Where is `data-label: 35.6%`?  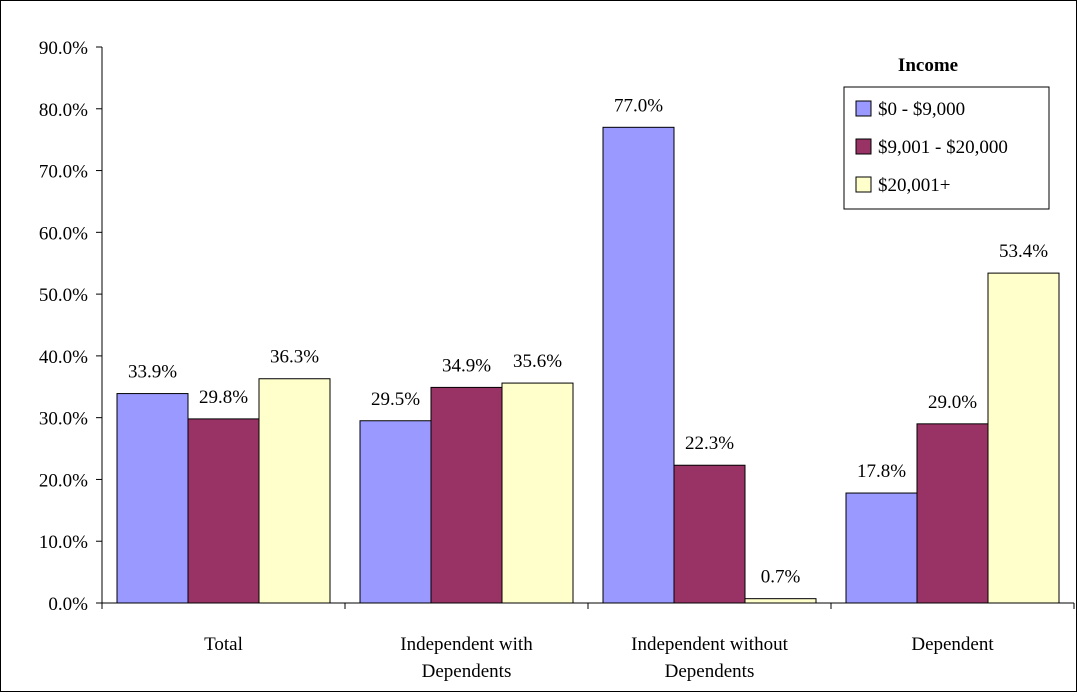 data-label: 35.6% is located at coordinates (537, 361).